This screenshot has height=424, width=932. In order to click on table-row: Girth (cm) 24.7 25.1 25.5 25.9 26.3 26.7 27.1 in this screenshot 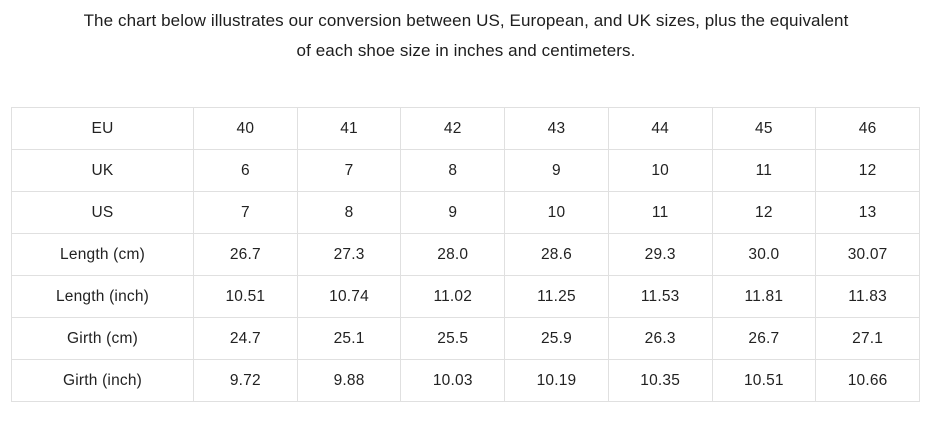, I will do `click(465, 338)`.